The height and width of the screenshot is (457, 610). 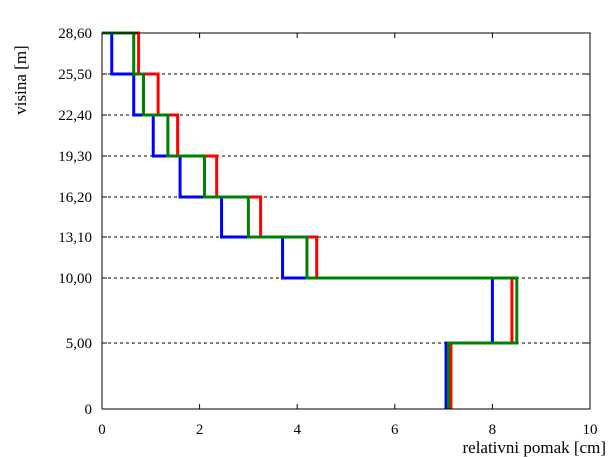 I want to click on x-tick-label: 8, so click(x=493, y=430).